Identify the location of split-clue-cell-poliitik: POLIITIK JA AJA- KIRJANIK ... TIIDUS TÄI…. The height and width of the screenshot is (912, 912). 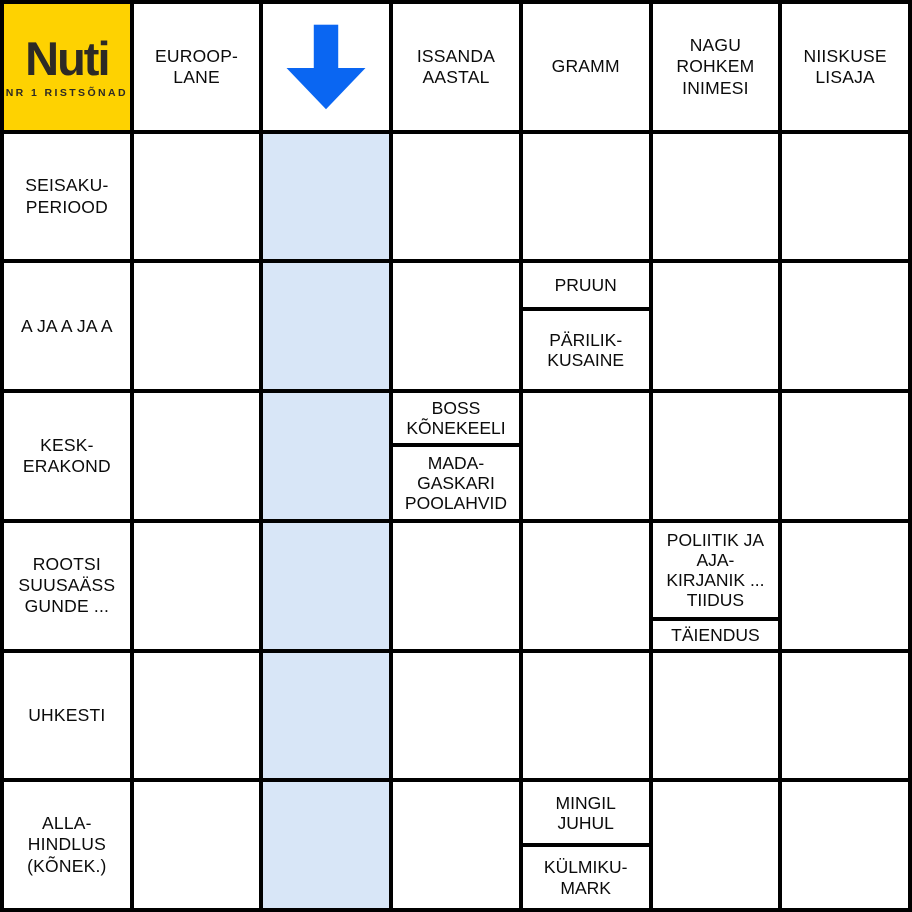
(715, 585).